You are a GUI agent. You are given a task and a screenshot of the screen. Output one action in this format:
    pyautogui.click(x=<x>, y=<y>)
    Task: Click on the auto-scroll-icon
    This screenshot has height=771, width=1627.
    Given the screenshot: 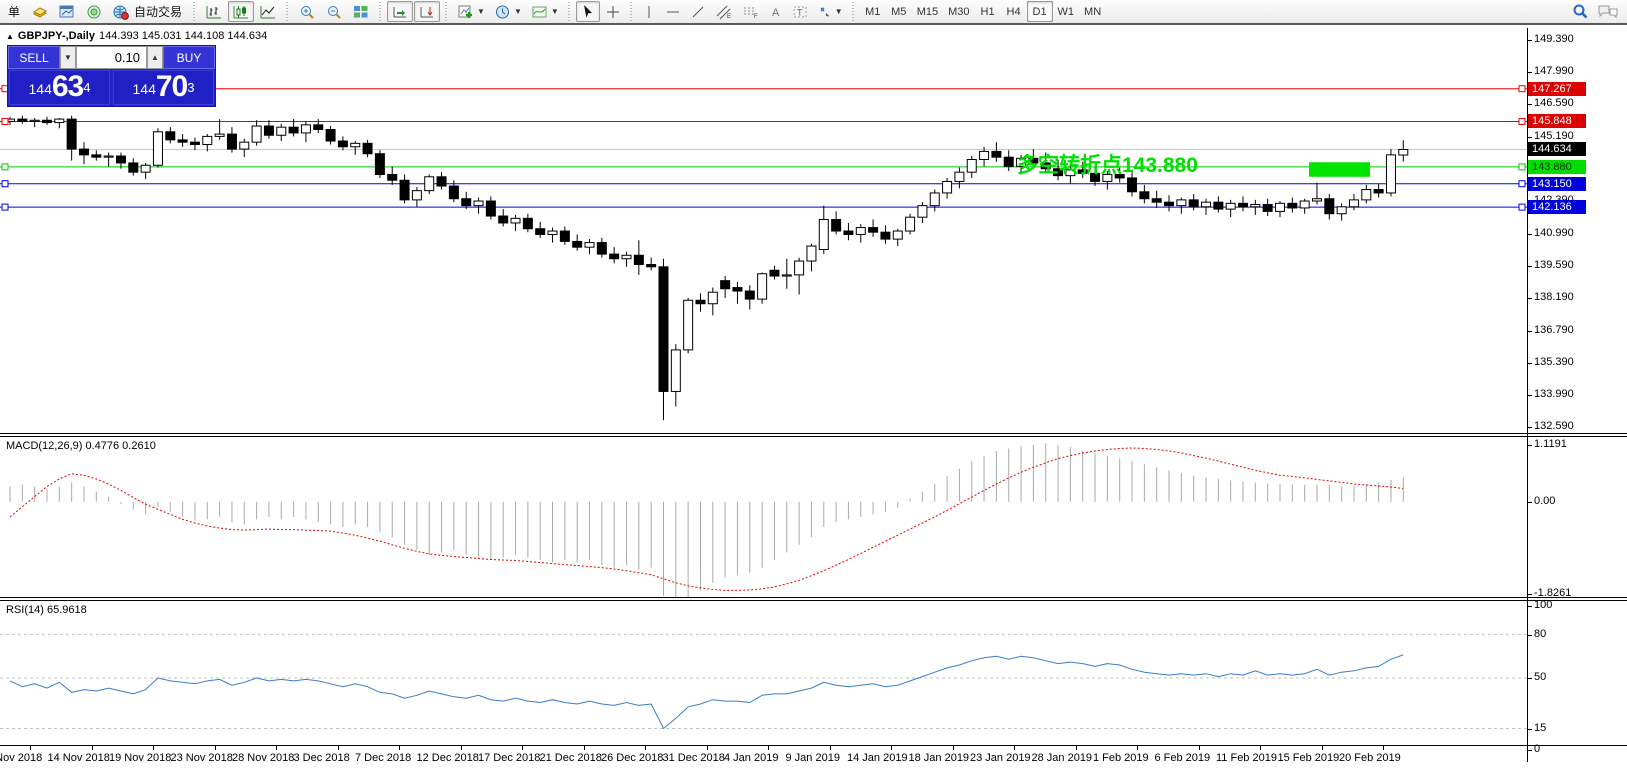 What is the action you would take?
    pyautogui.click(x=427, y=11)
    